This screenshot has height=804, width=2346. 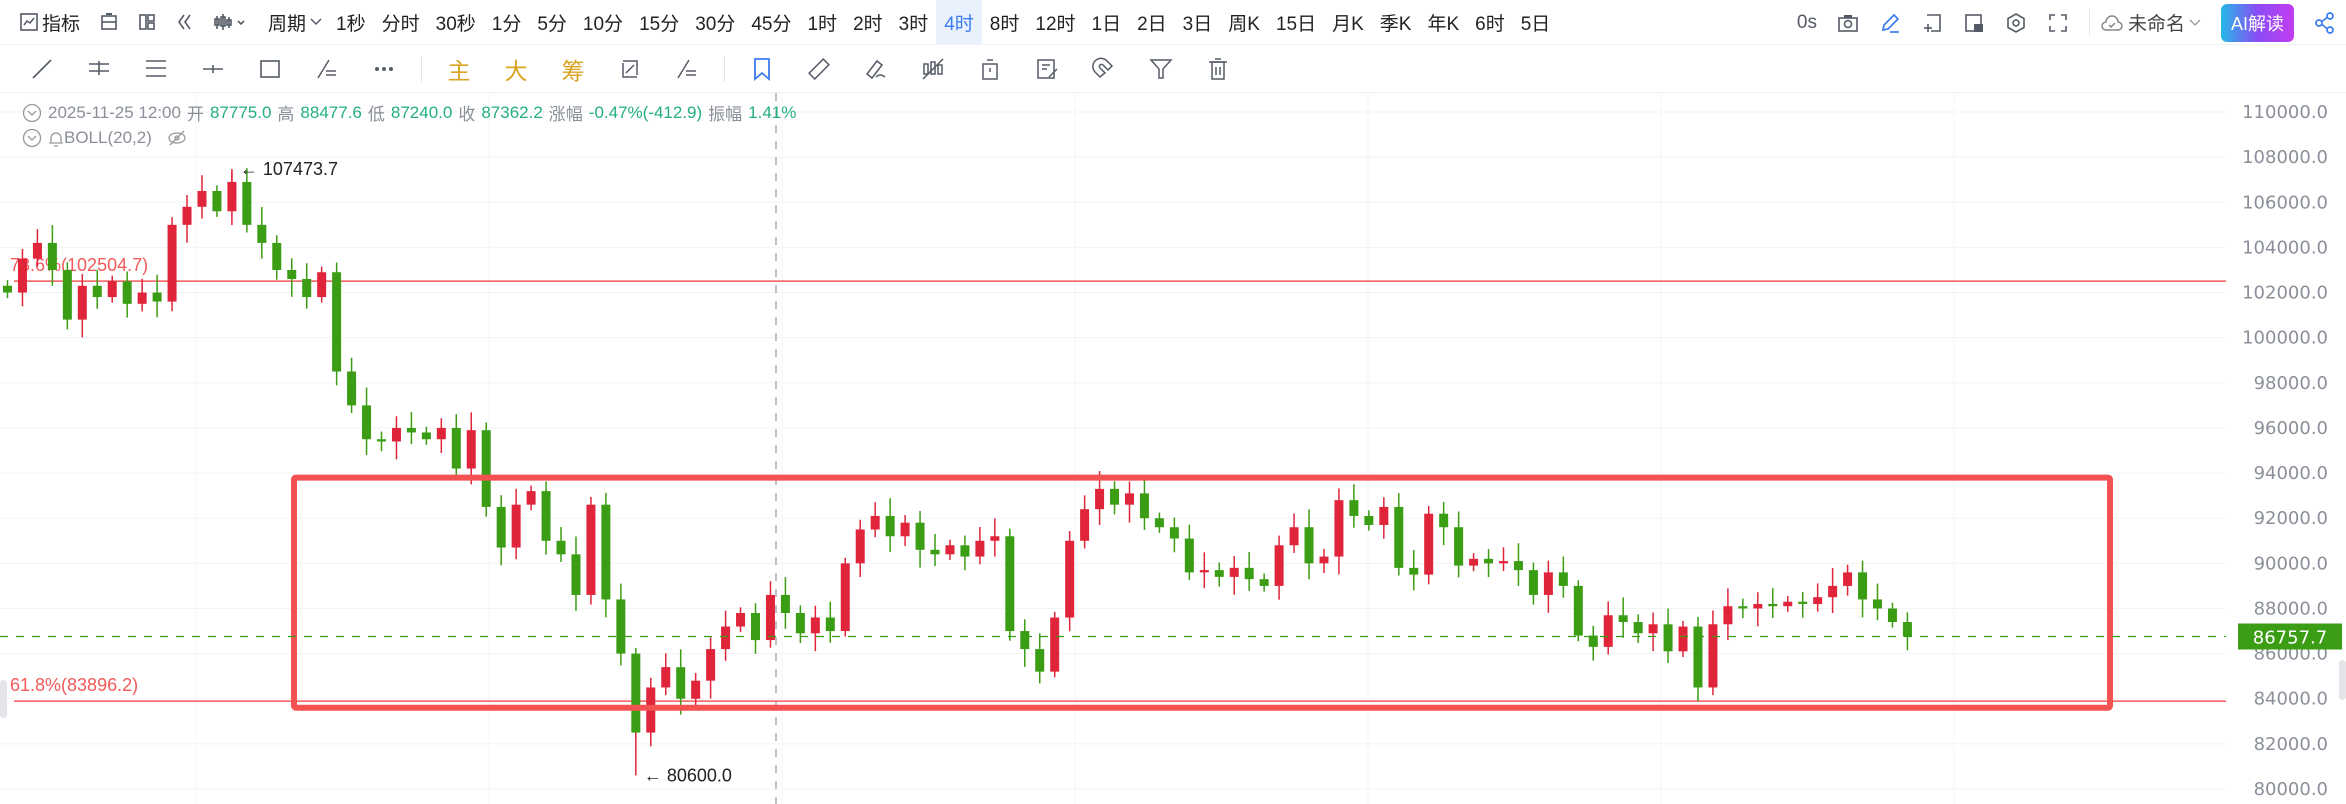 I want to click on fullscreen-icon, so click(x=2058, y=23).